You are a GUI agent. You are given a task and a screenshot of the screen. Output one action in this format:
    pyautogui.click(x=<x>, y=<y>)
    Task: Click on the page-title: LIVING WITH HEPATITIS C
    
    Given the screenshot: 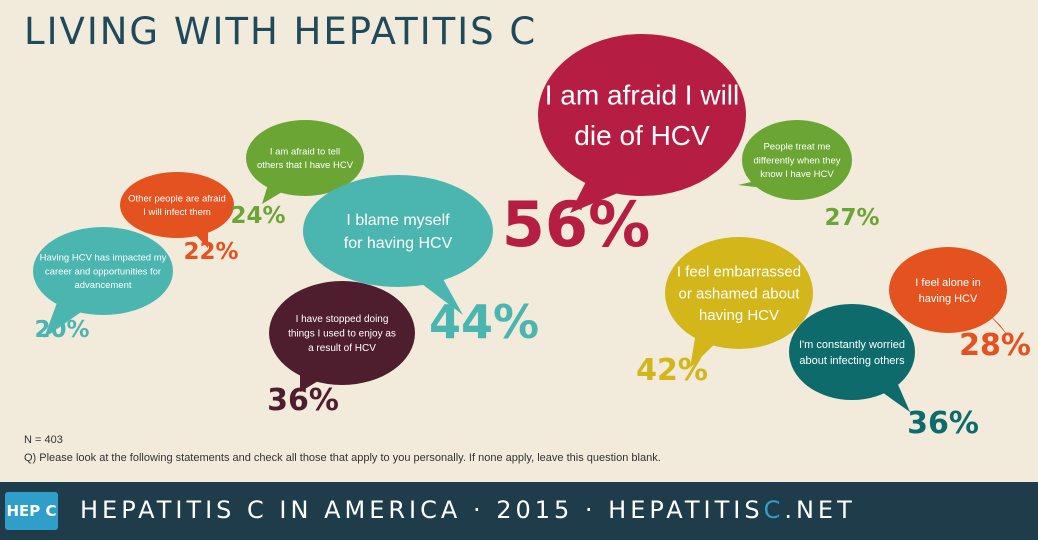 What is the action you would take?
    pyautogui.click(x=281, y=31)
    